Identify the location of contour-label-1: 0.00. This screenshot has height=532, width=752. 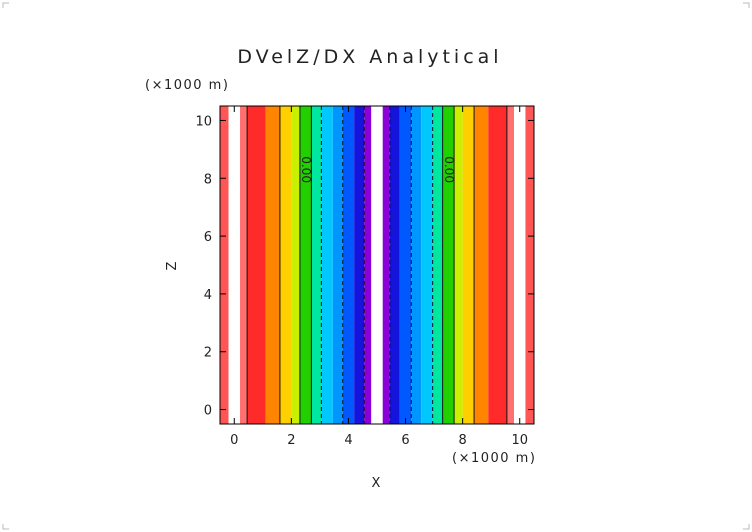
(449, 169).